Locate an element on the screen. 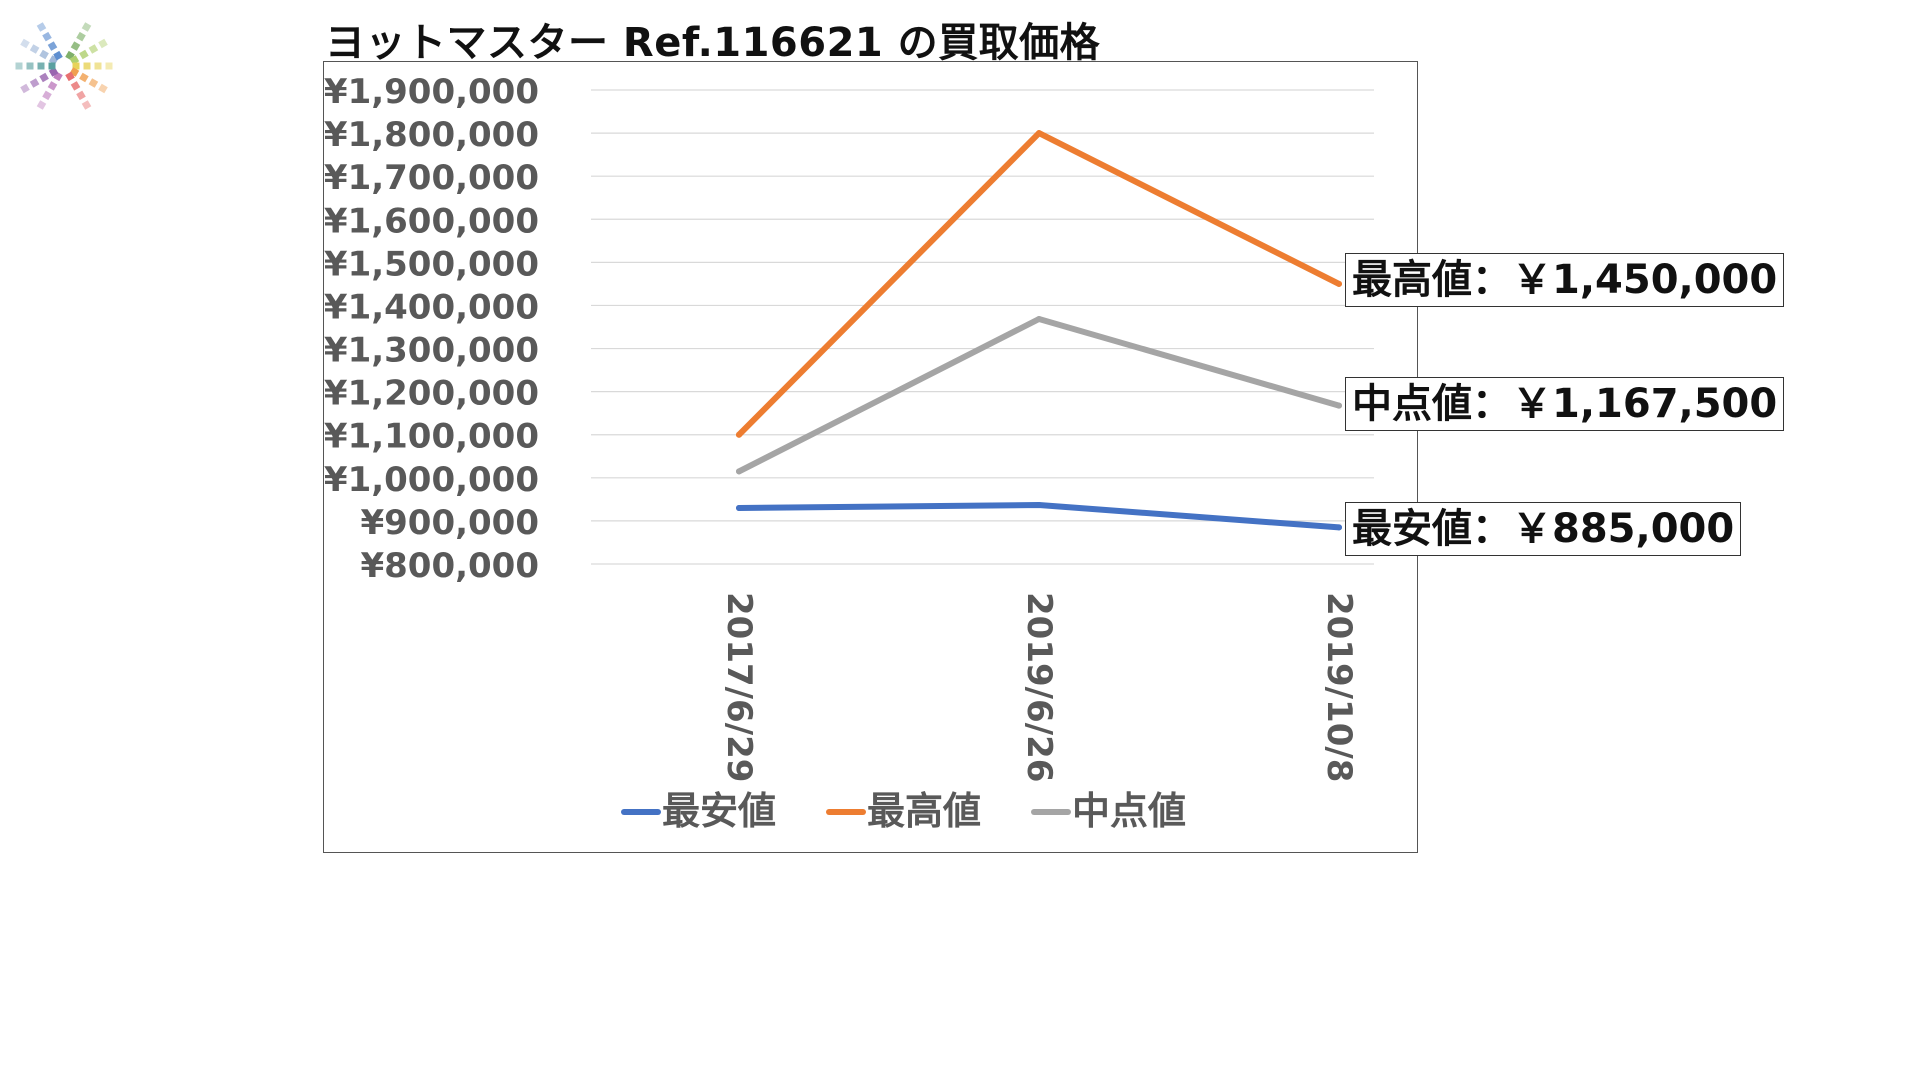  y-tick-label: ¥900,000 is located at coordinates (449, 523).